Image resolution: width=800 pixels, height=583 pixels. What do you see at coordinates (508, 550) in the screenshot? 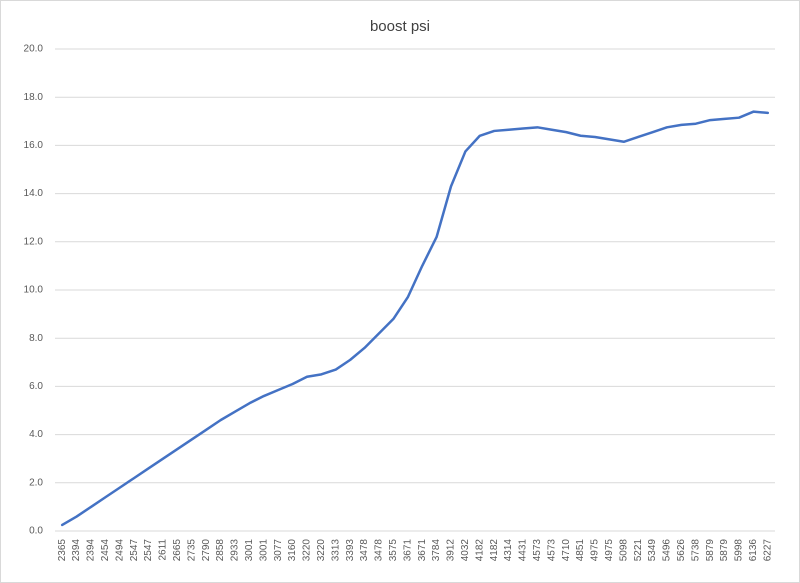
I see `x-tick-label: 4314` at bounding box center [508, 550].